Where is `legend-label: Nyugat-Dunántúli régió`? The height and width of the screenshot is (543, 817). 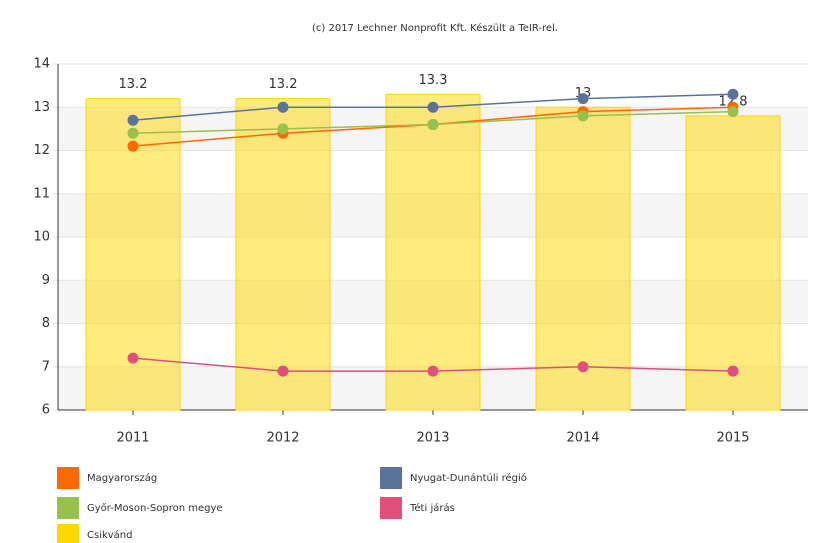
legend-label: Nyugat-Dunántúli régió is located at coordinates (468, 478).